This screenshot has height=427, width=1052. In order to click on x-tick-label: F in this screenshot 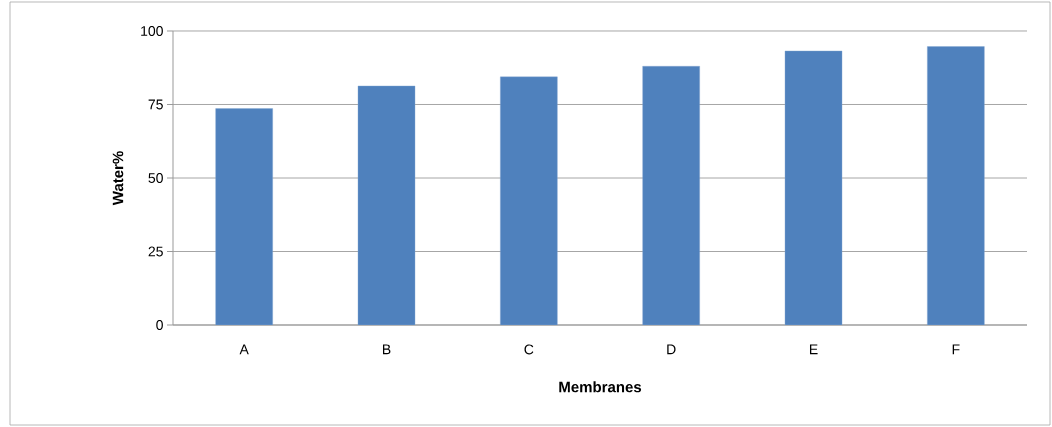, I will do `click(956, 349)`.